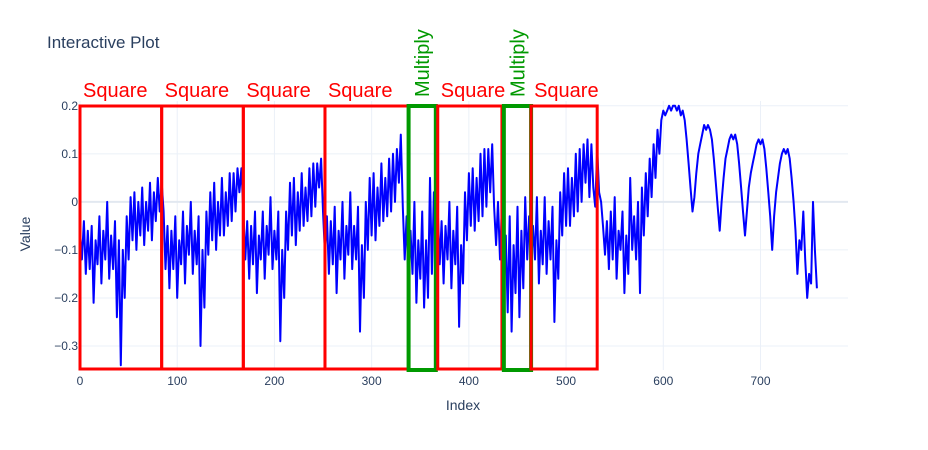 This screenshot has height=450, width=928. What do you see at coordinates (422, 238) in the screenshot?
I see `multiply-region-box` at bounding box center [422, 238].